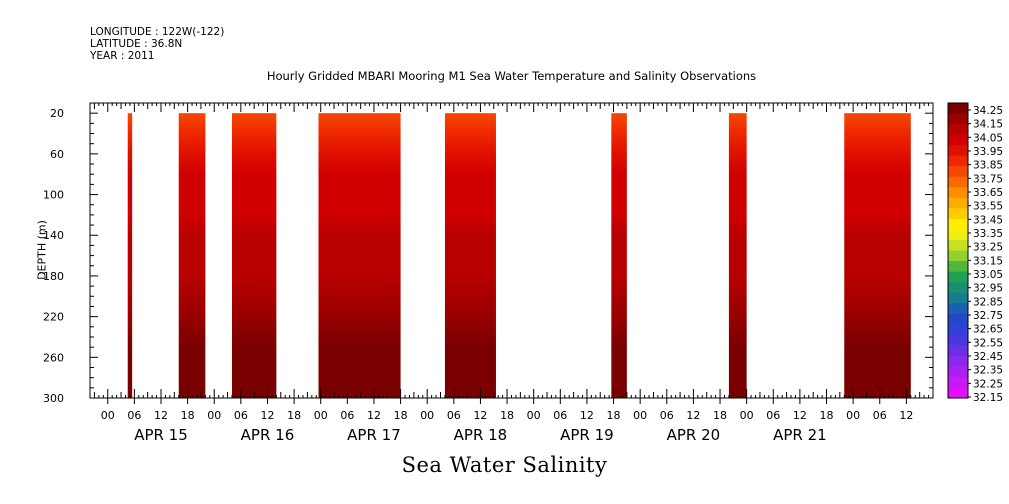 This screenshot has width=1009, height=504. What do you see at coordinates (988, 398) in the screenshot?
I see `colorbar-label: 32.15` at bounding box center [988, 398].